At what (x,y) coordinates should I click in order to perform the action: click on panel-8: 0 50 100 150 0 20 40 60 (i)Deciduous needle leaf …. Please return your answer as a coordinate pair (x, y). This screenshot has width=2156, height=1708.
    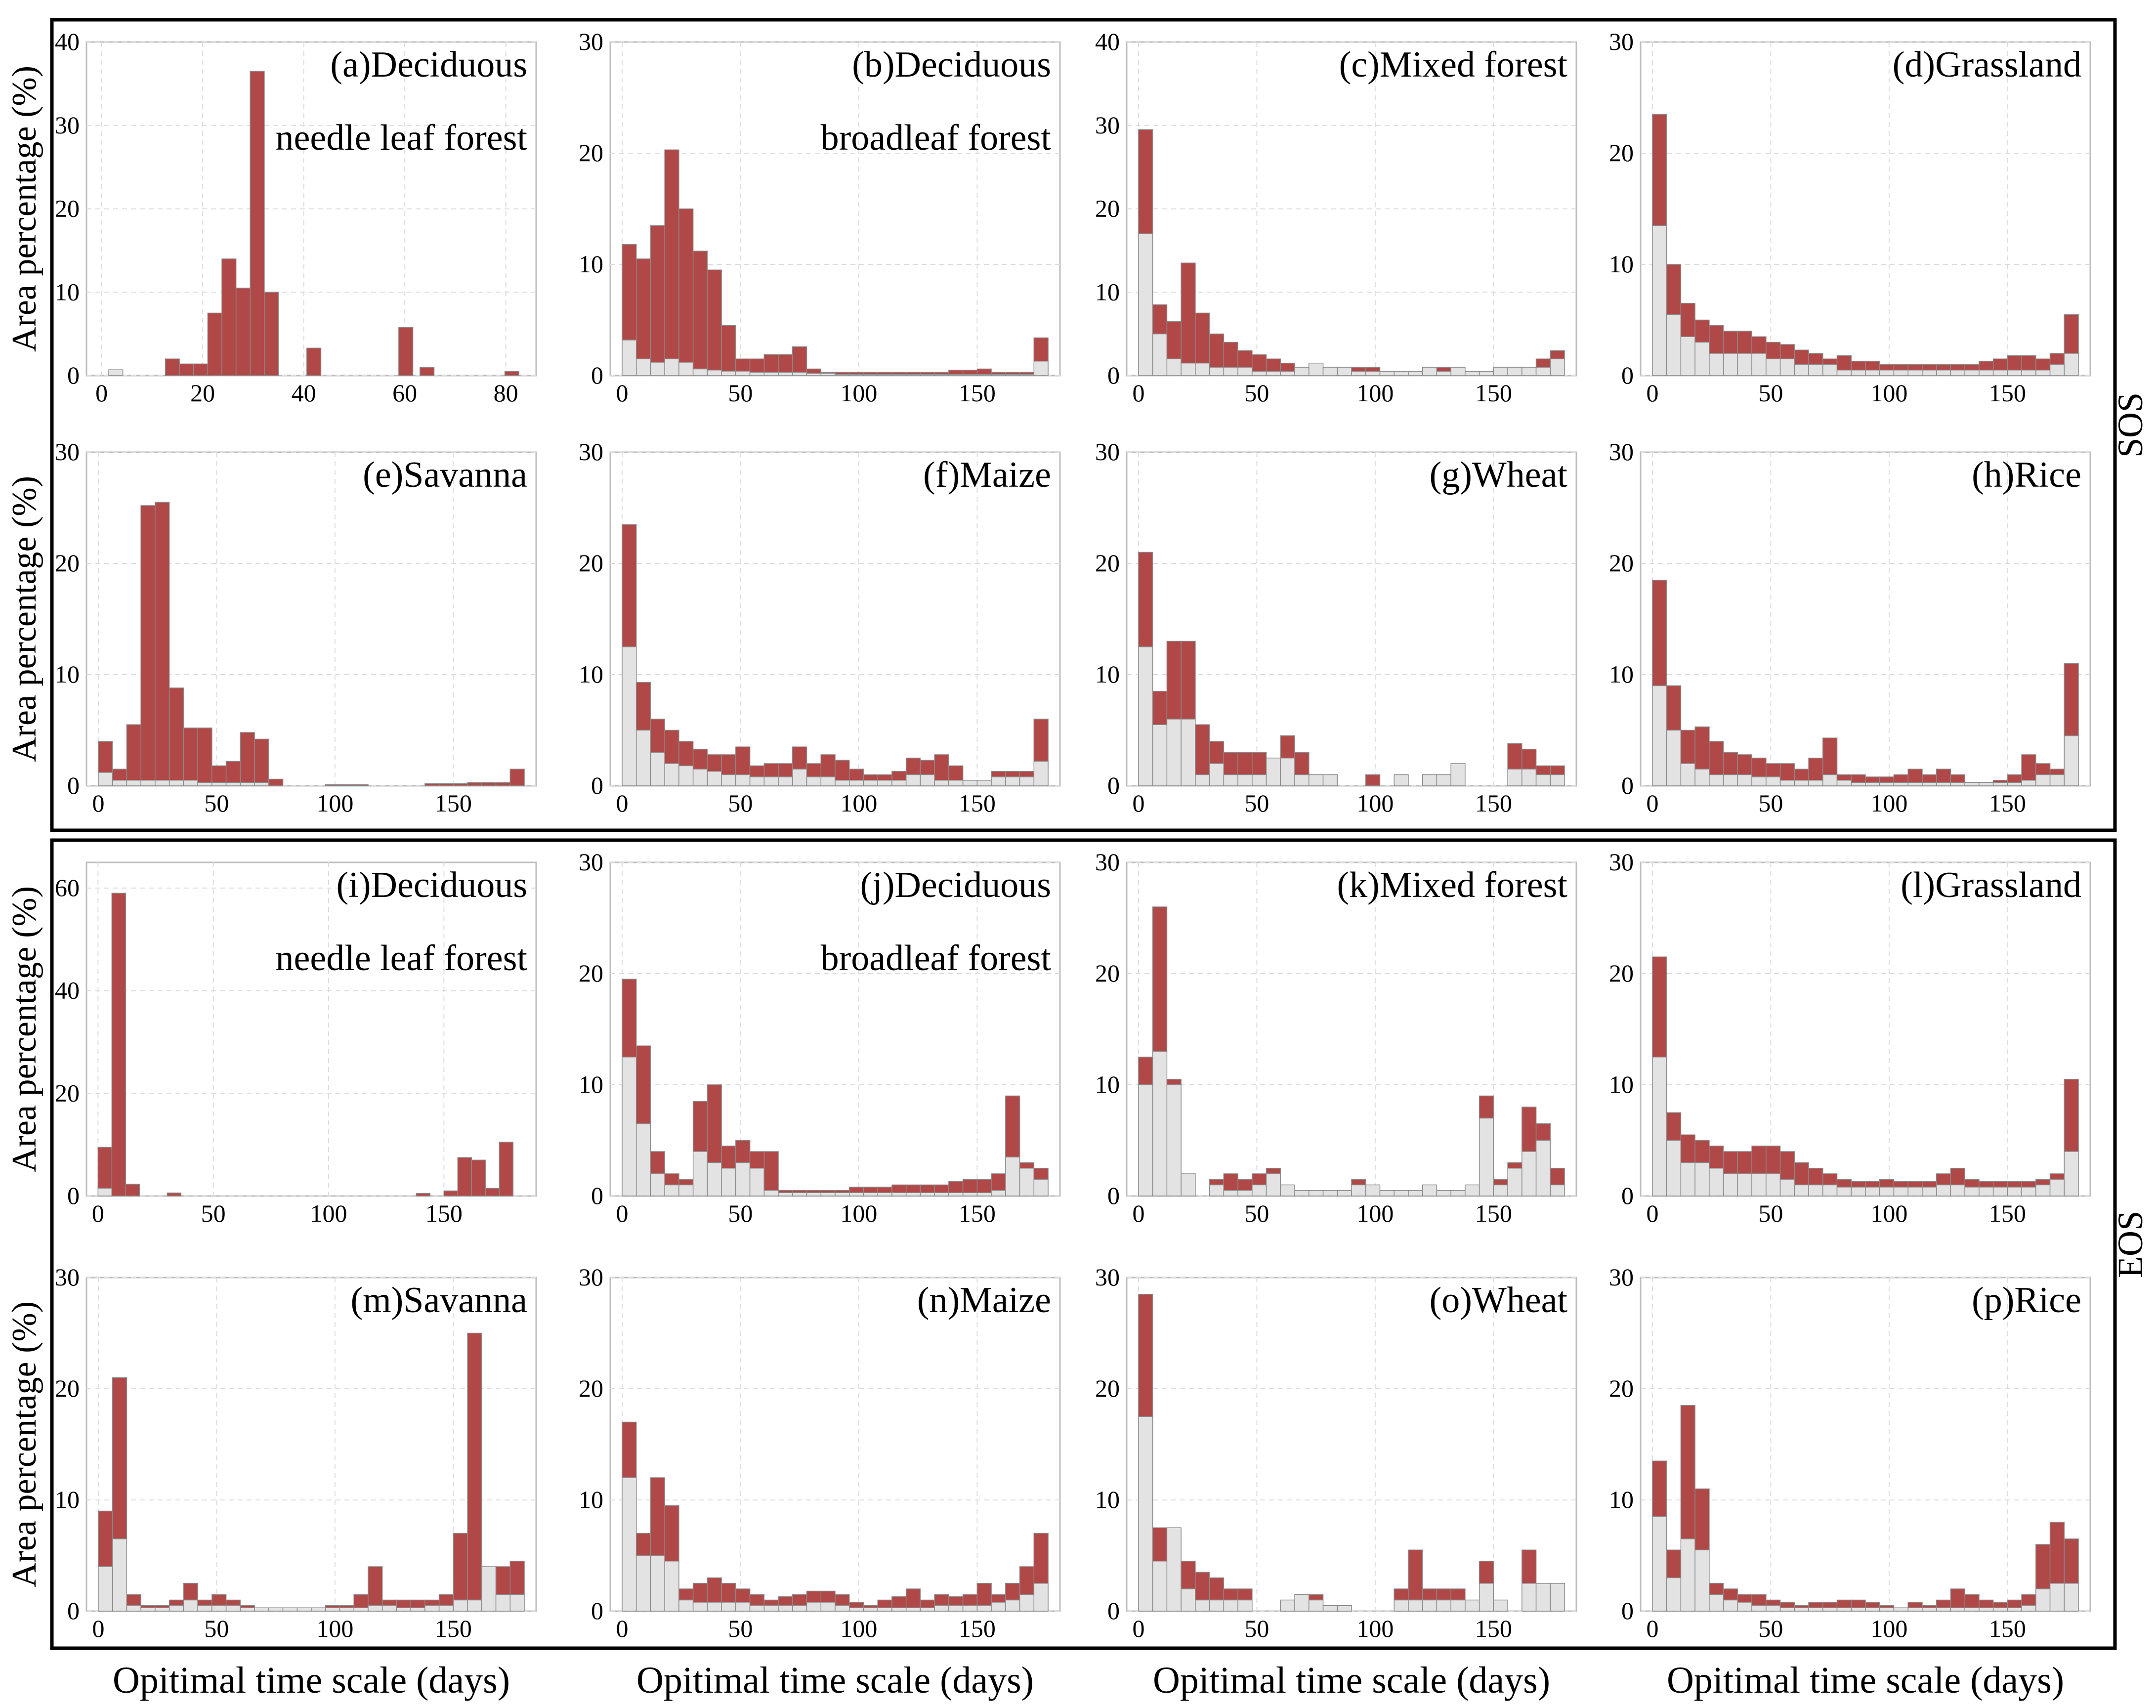
    Looking at the image, I should click on (271, 1044).